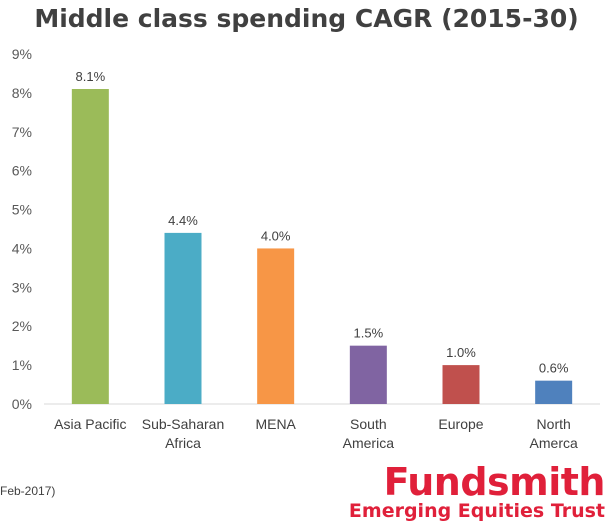  I want to click on y-tick-label: 4%, so click(22, 248).